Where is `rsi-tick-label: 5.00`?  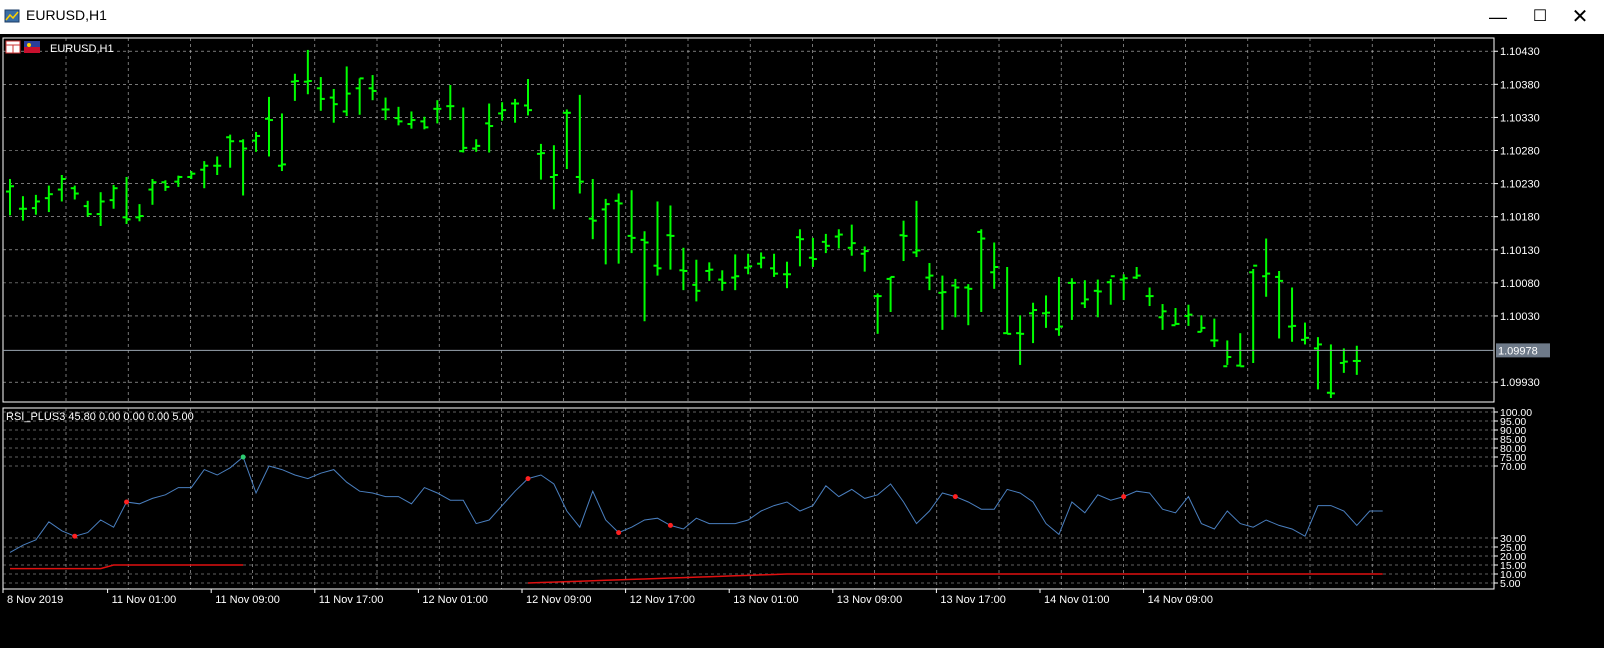
rsi-tick-label: 5.00 is located at coordinates (1510, 584).